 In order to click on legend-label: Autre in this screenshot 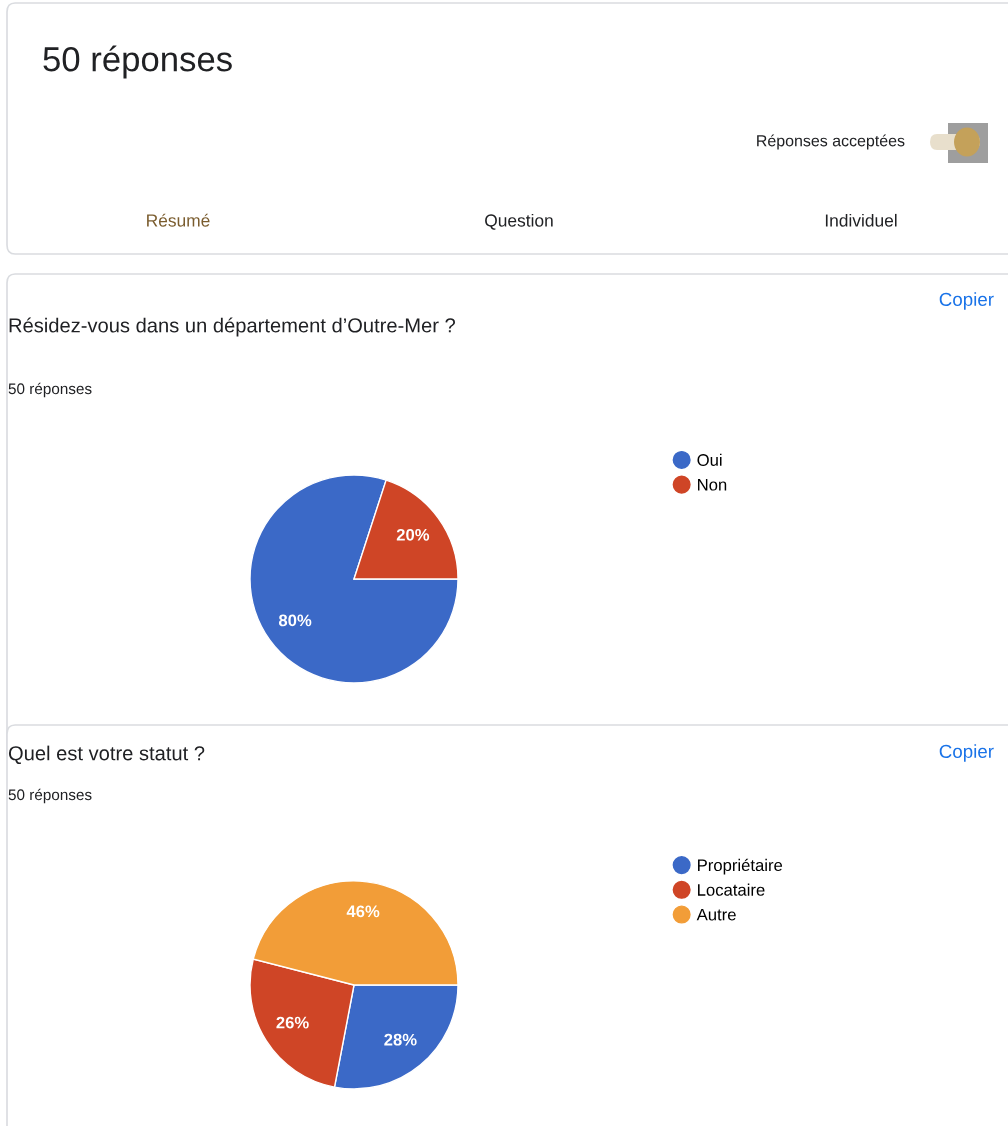, I will do `click(716, 914)`.